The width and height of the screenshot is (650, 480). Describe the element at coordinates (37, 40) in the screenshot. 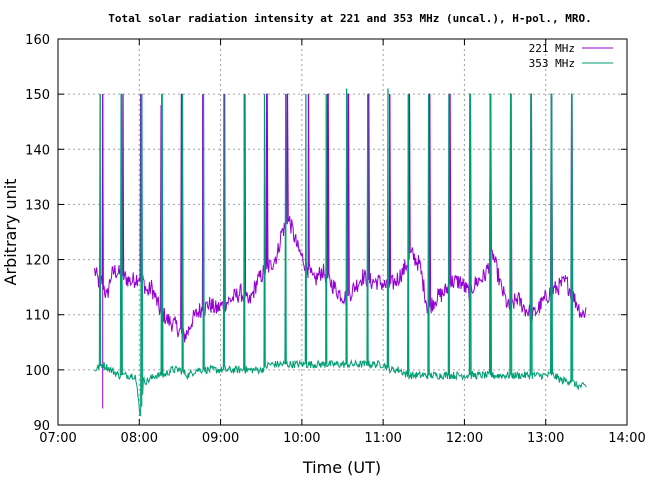

I see `y-tick-label: 160` at that location.